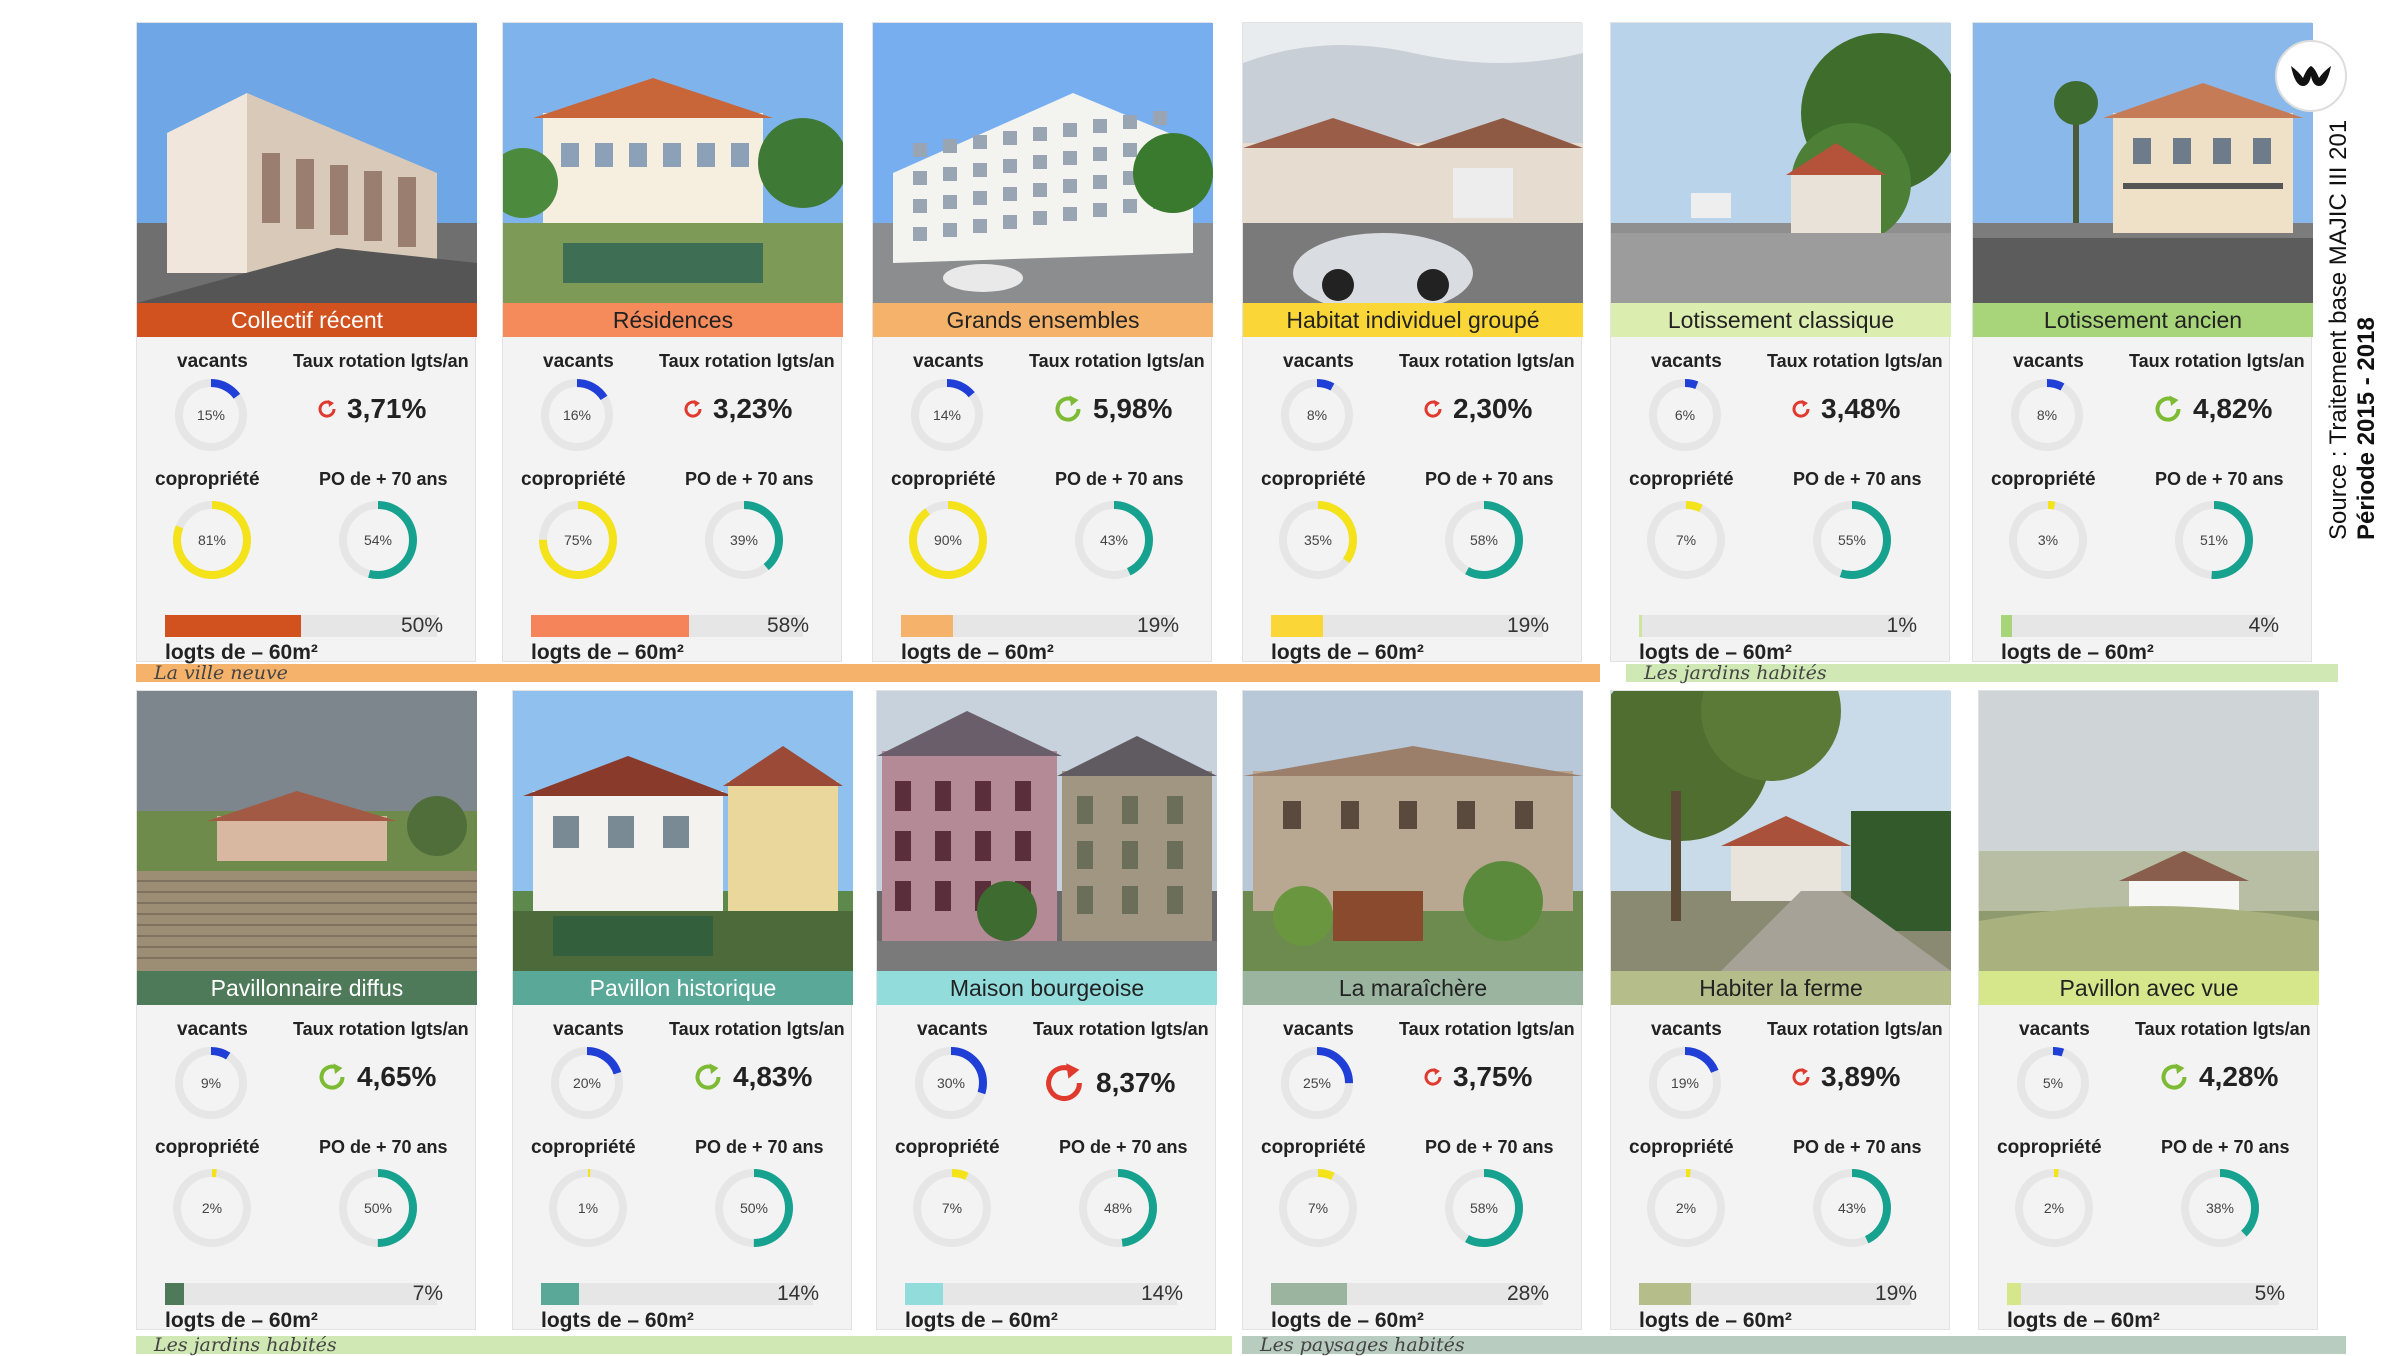  I want to click on po-ring: 58%, so click(1484, 542).